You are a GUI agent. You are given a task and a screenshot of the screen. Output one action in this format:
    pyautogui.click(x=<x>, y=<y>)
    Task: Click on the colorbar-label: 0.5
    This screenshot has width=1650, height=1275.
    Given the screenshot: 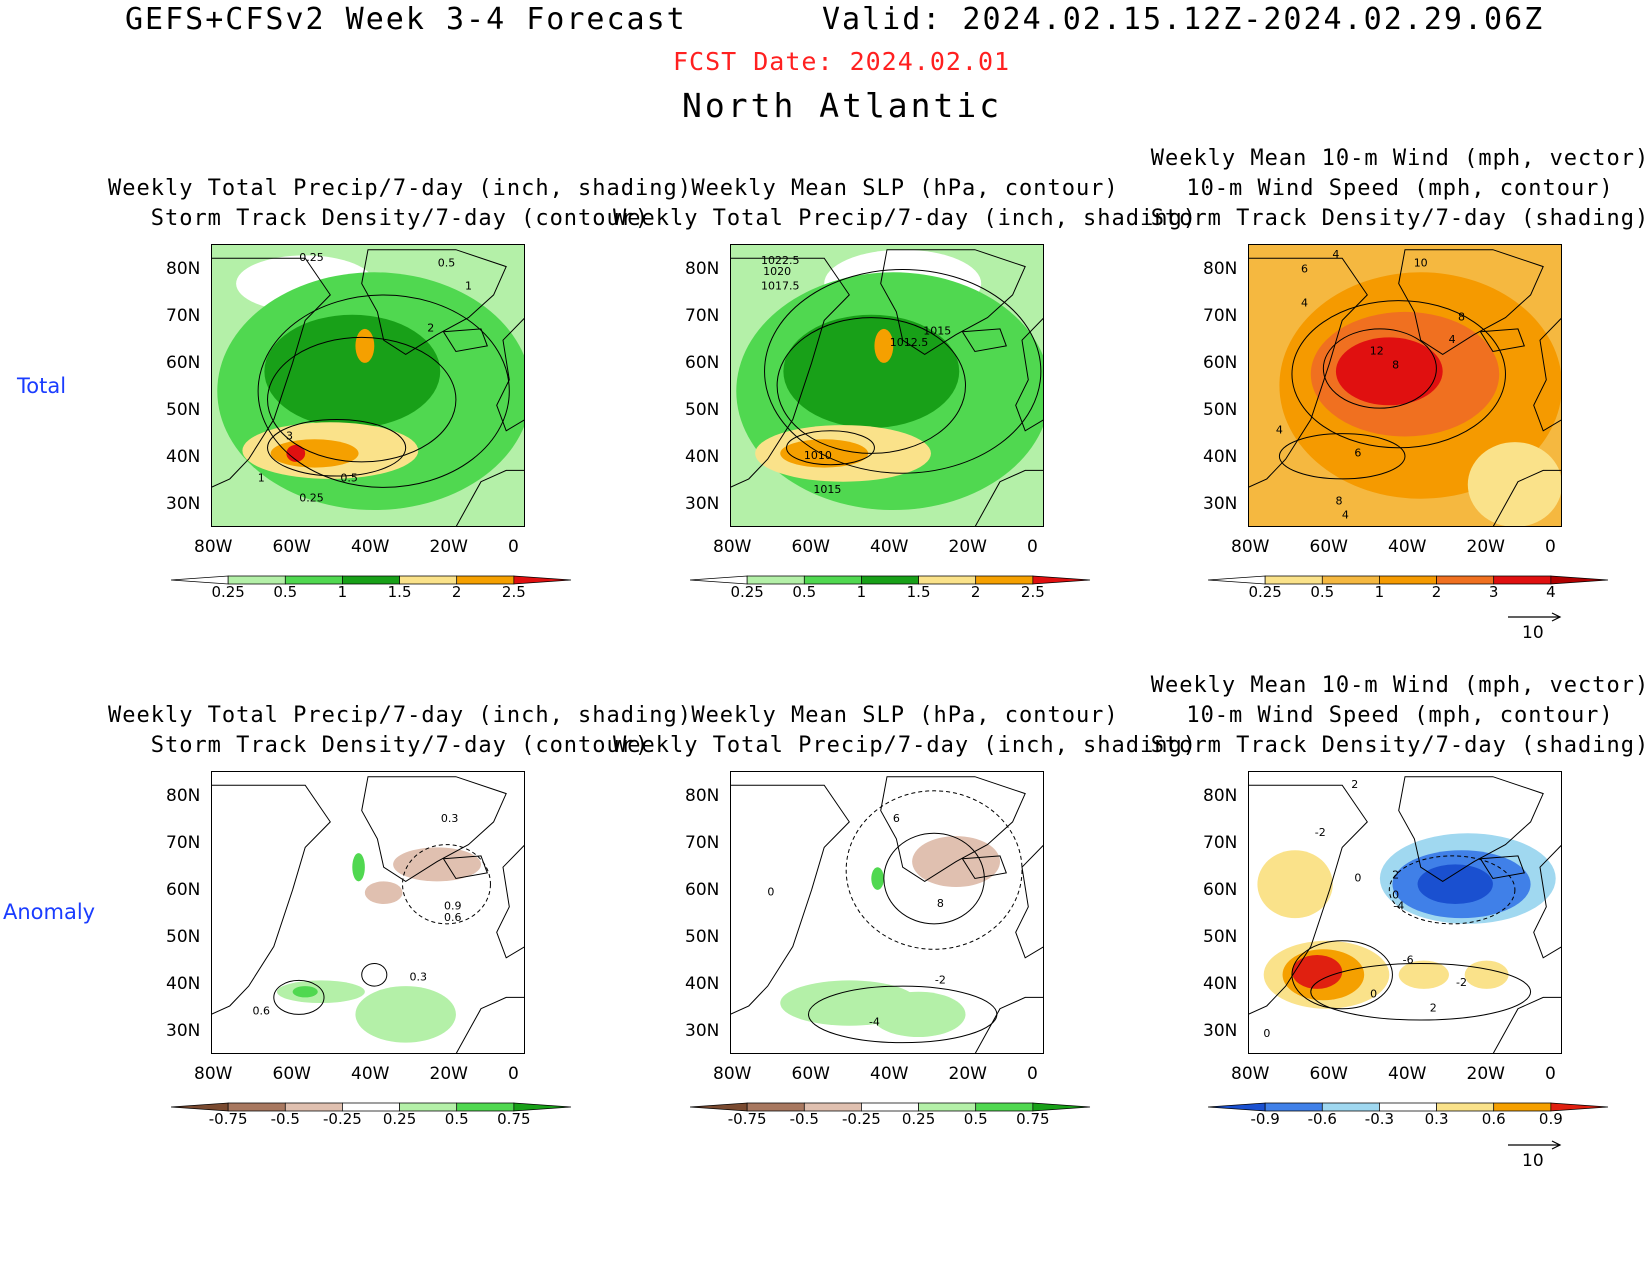 What is the action you would take?
    pyautogui.click(x=804, y=592)
    